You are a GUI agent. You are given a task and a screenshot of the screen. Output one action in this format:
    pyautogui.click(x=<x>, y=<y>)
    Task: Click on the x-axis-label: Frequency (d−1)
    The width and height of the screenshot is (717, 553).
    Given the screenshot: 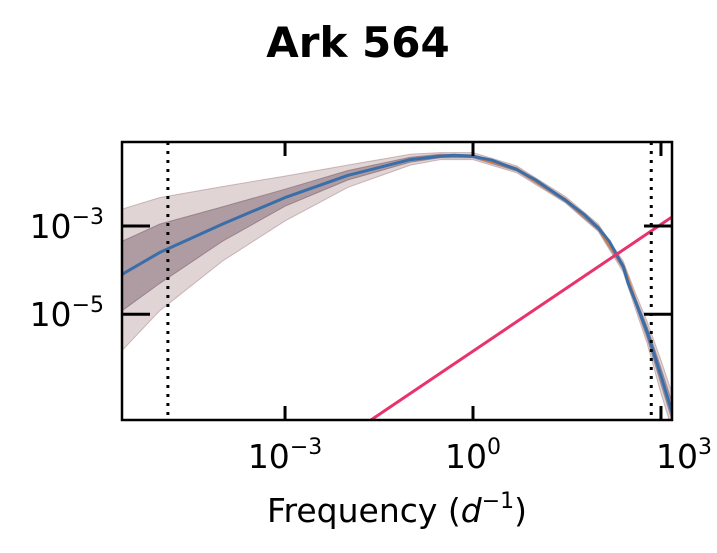 What is the action you would take?
    pyautogui.click(x=397, y=509)
    